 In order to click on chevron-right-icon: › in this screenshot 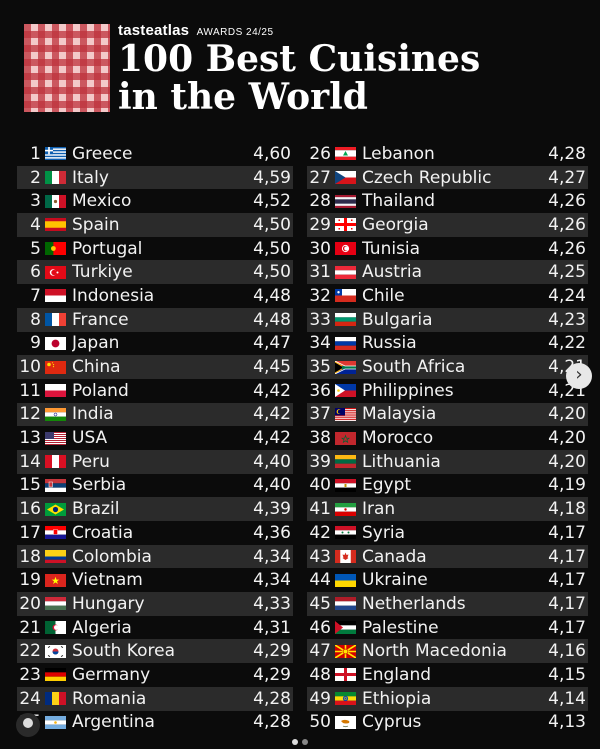, I will do `click(579, 374)`.